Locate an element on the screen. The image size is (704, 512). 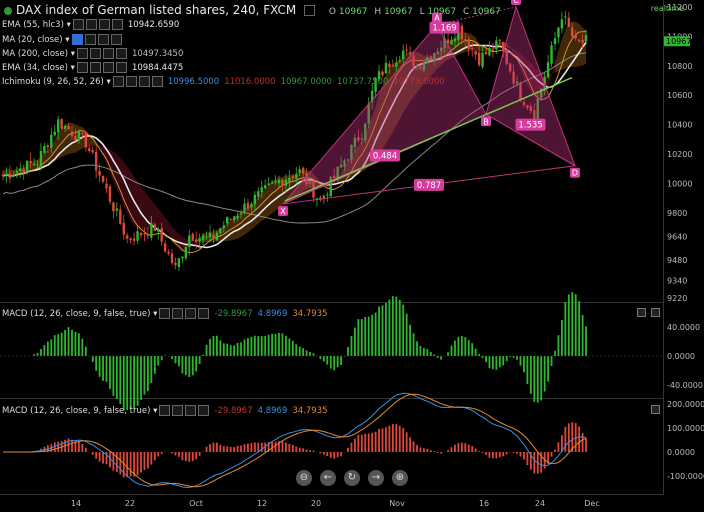
zoom-in-button: ⊕ is located at coordinates (400, 478).